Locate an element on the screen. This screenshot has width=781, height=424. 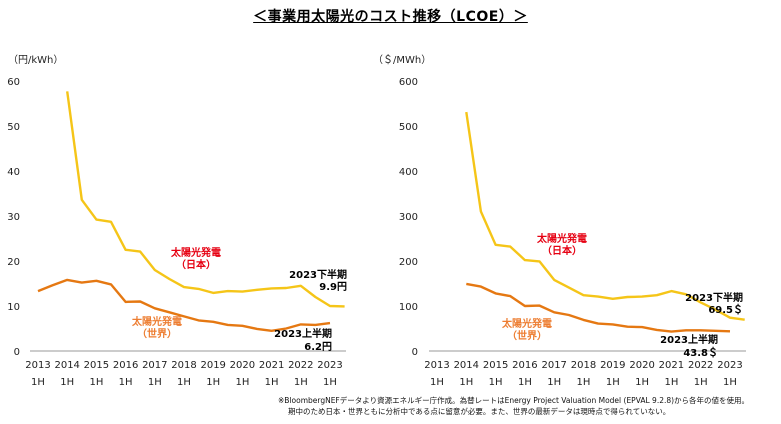
end-label-japan: 69.5＄ is located at coordinates (725, 309).